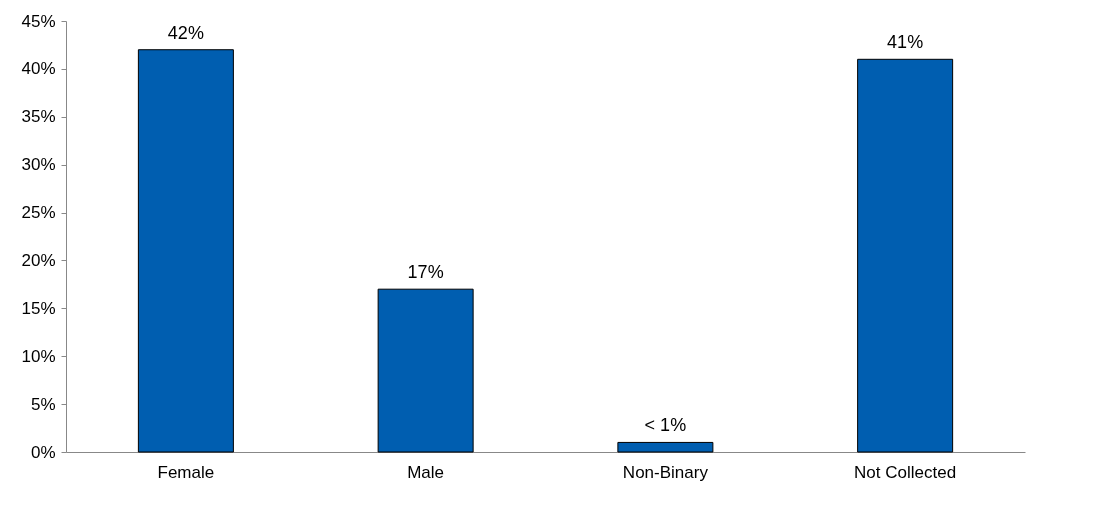  What do you see at coordinates (186, 472) in the screenshot?
I see `x-tick-label: Female` at bounding box center [186, 472].